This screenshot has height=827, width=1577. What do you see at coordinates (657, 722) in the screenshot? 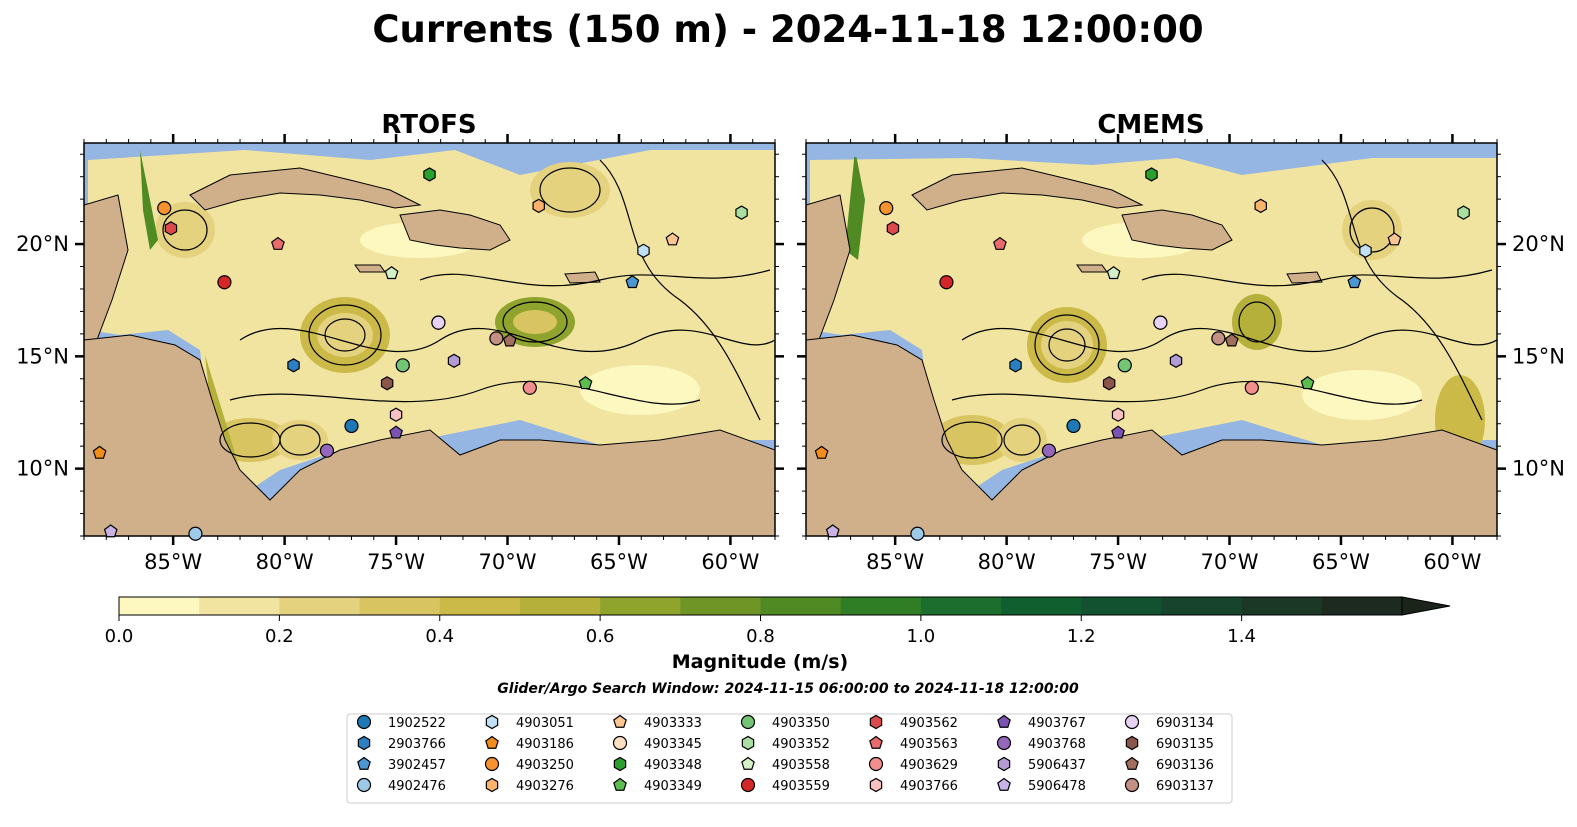
I see `legend-item: 4903333` at bounding box center [657, 722].